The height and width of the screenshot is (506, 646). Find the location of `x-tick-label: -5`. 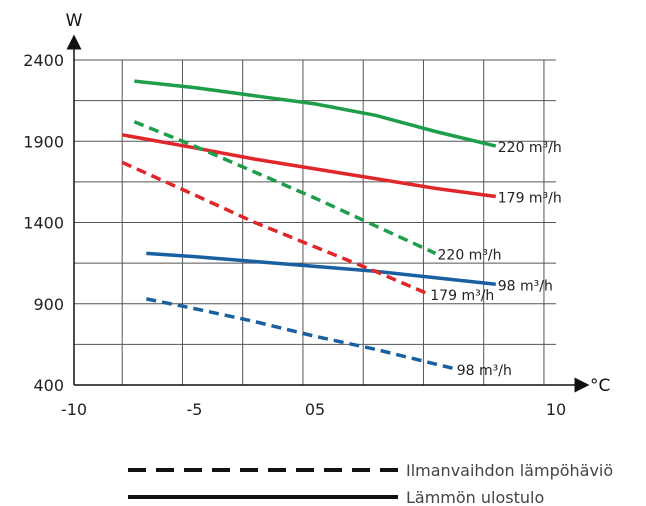

x-tick-label: -5 is located at coordinates (195, 409).